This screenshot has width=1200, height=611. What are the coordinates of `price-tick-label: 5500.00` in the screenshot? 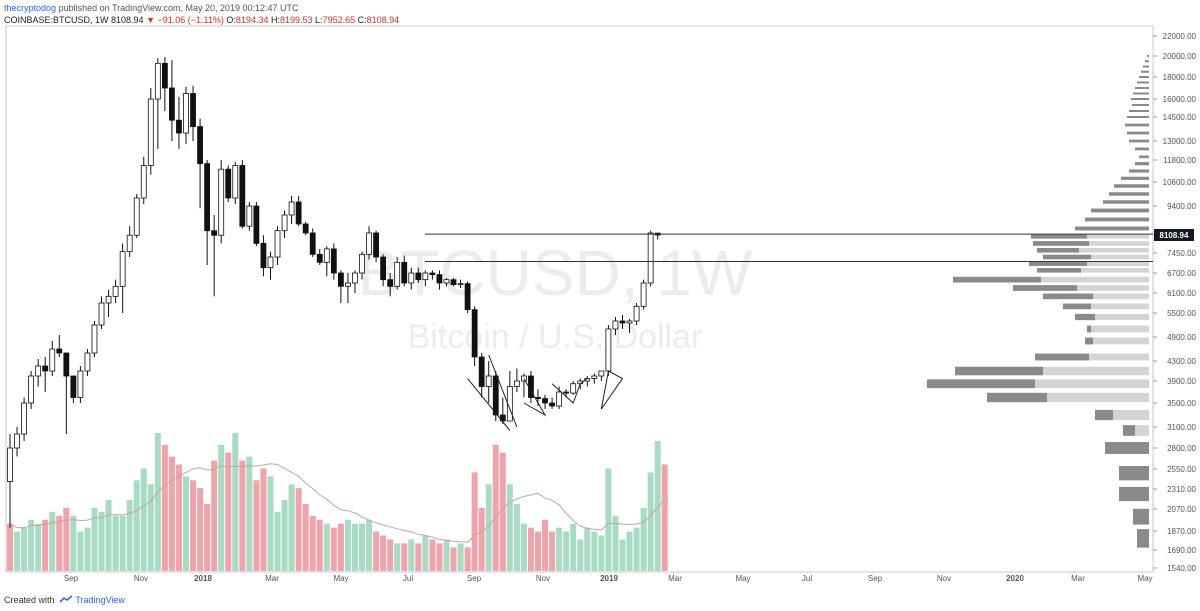 It's located at (1181, 313).